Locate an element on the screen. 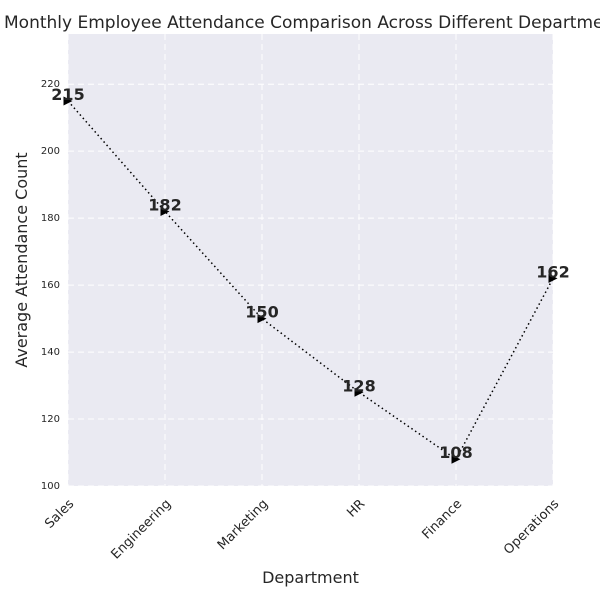  y-tick-label: 160 is located at coordinates (50, 285).